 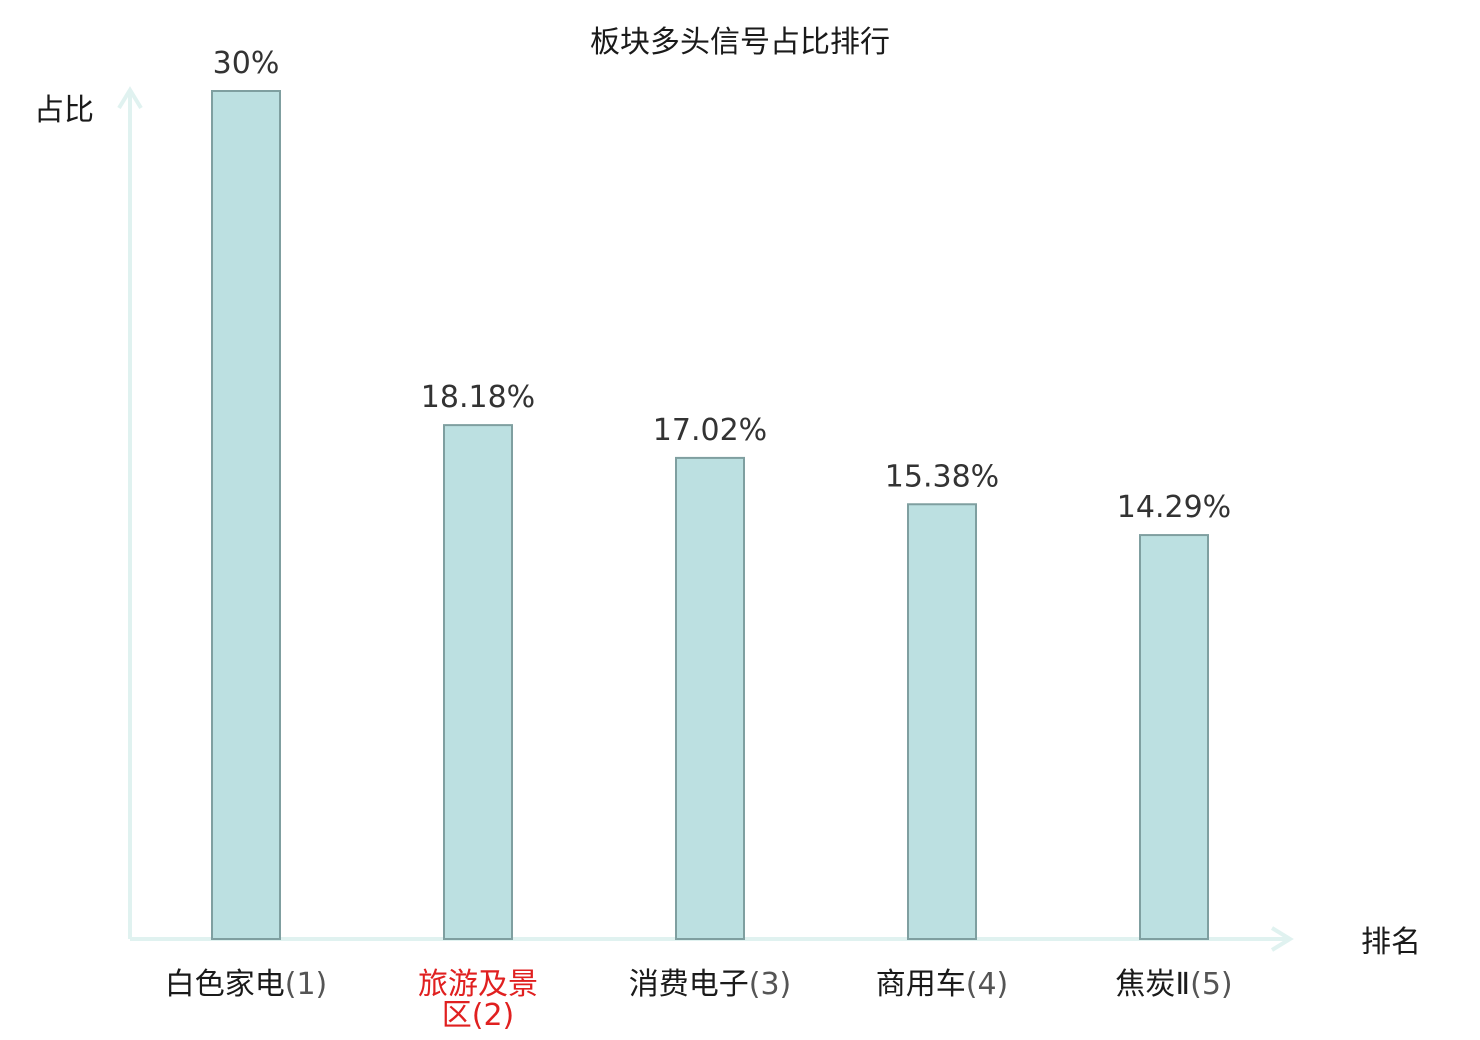 I want to click on bar-value-label: 15.38%, so click(x=942, y=476).